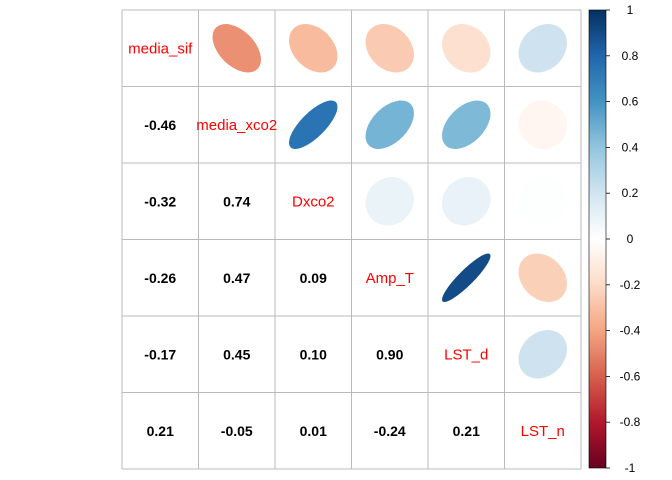 The image size is (672, 480). What do you see at coordinates (313, 431) in the screenshot?
I see `correlation-value: 0.01` at bounding box center [313, 431].